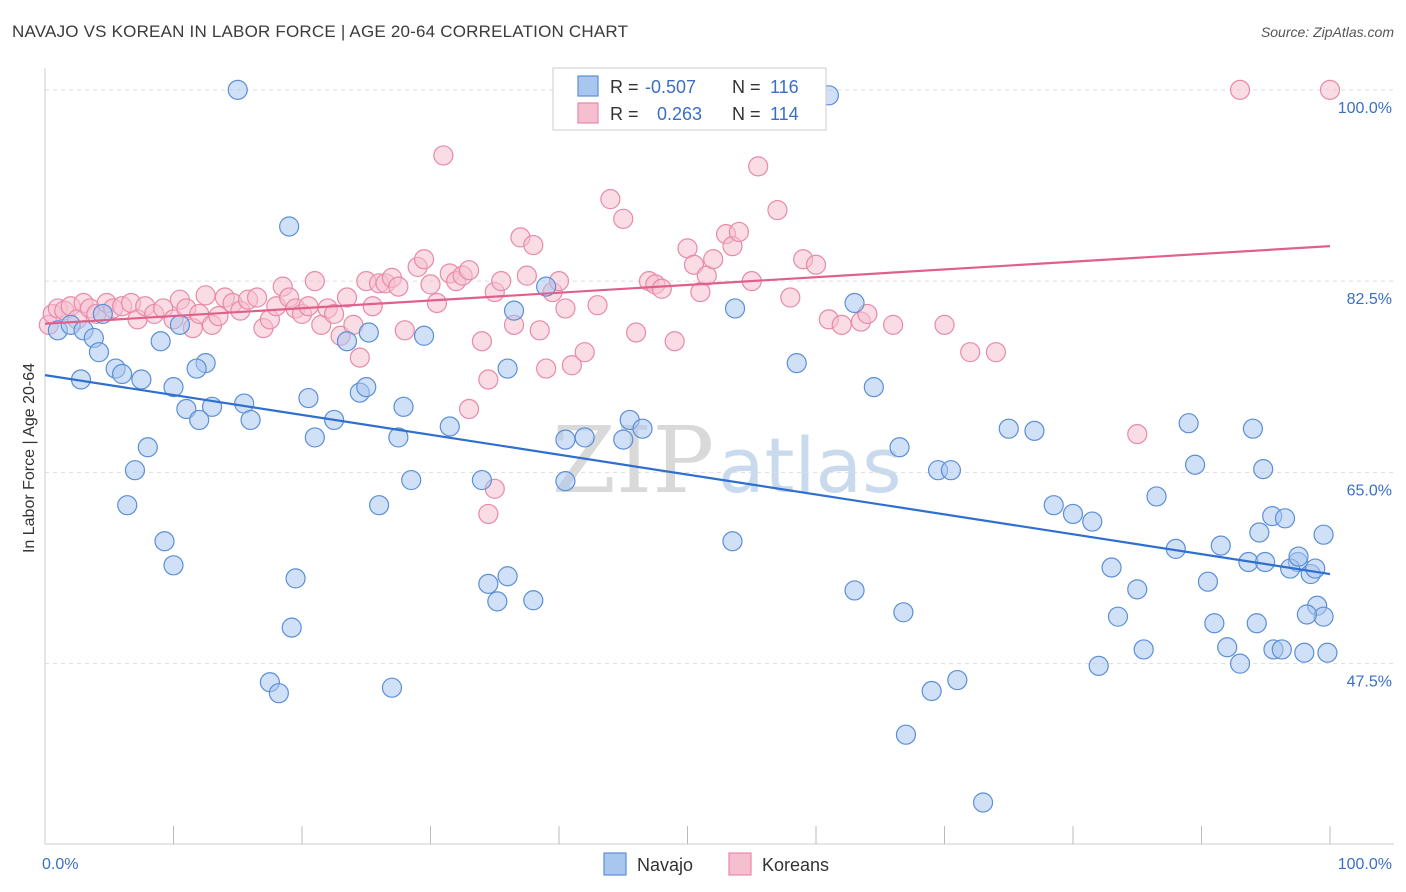  What do you see at coordinates (1369, 490) in the screenshot?
I see `y-tick-label: 65.0%` at bounding box center [1369, 490].